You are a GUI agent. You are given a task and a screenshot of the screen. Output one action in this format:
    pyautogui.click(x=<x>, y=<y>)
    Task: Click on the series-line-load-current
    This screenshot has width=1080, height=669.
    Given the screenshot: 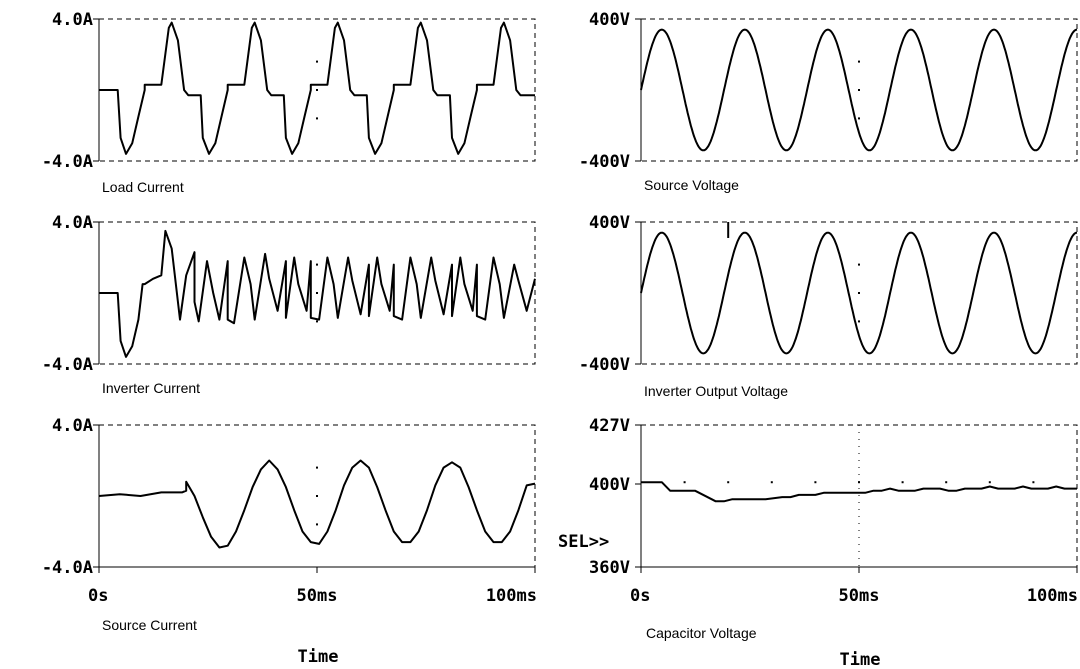 What is the action you would take?
    pyautogui.click(x=317, y=88)
    